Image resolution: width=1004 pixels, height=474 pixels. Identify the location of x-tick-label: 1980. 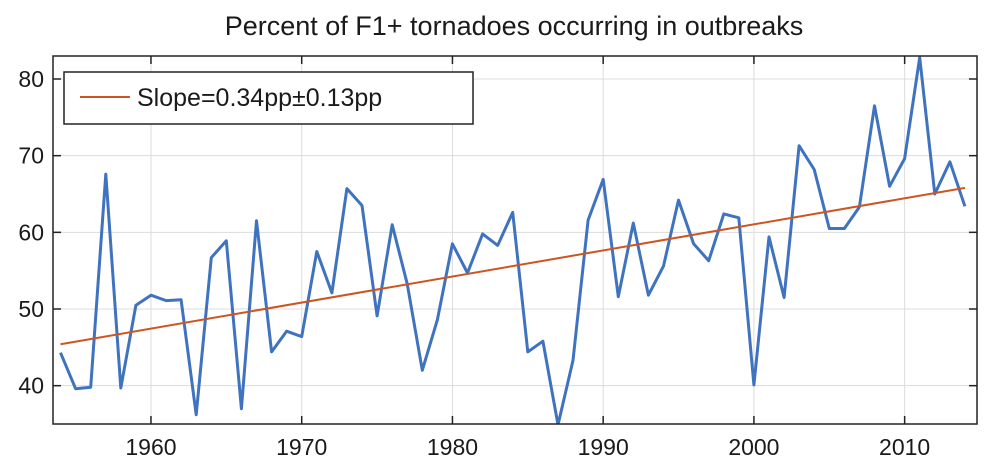
(452, 447).